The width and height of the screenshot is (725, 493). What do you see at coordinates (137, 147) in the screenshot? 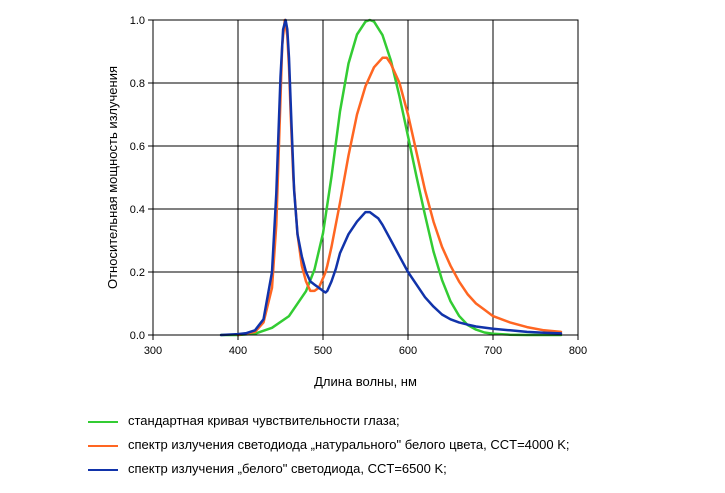
I see `y-tick-label: 0.6` at bounding box center [137, 147].